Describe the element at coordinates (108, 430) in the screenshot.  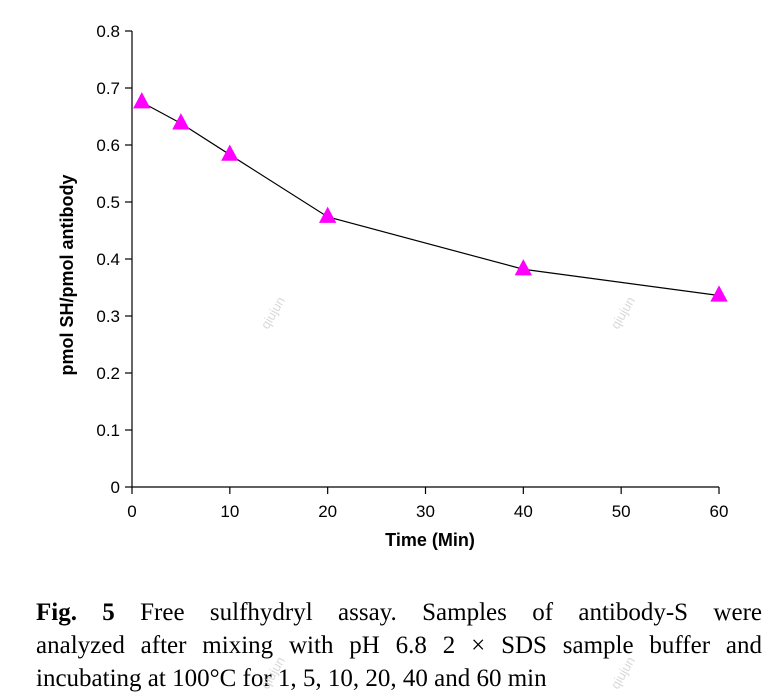
I see `y-tick-label: 0.1` at that location.